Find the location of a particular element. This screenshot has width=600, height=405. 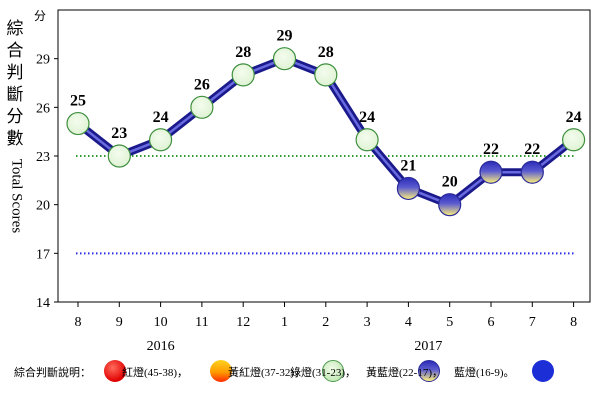

year-label-2017: 2017 is located at coordinates (428, 346).